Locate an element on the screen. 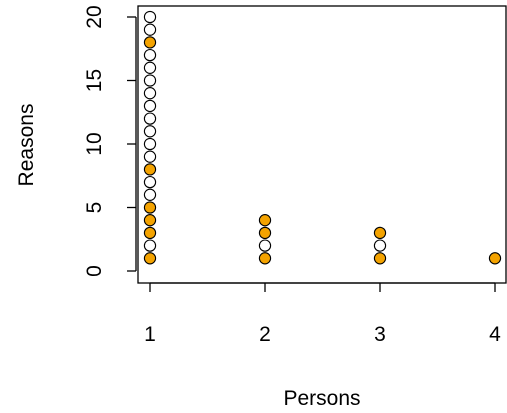 The image size is (507, 413). y-axis-title: Reasons is located at coordinates (26, 145).